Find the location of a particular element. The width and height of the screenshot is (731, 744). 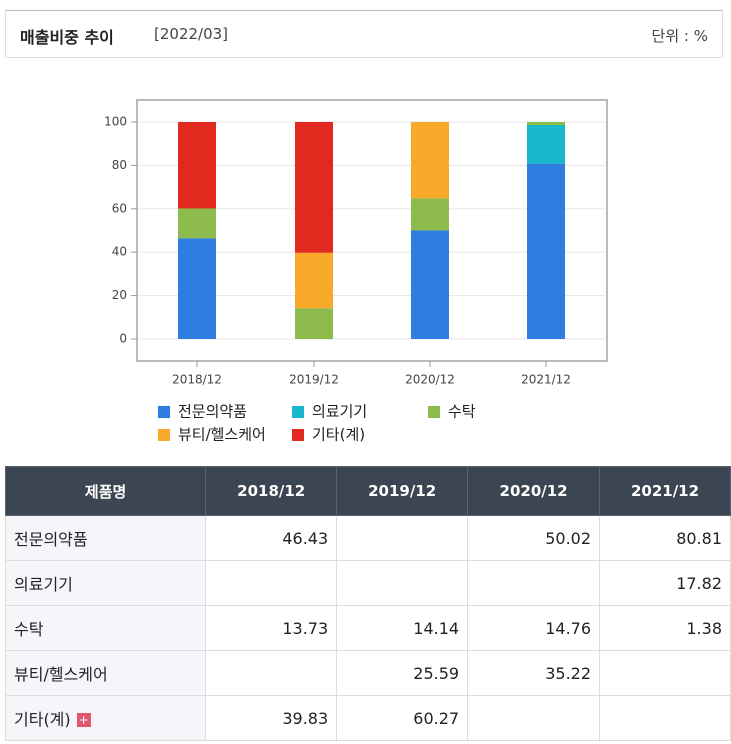

value-cell: 14.14 is located at coordinates (402, 628).